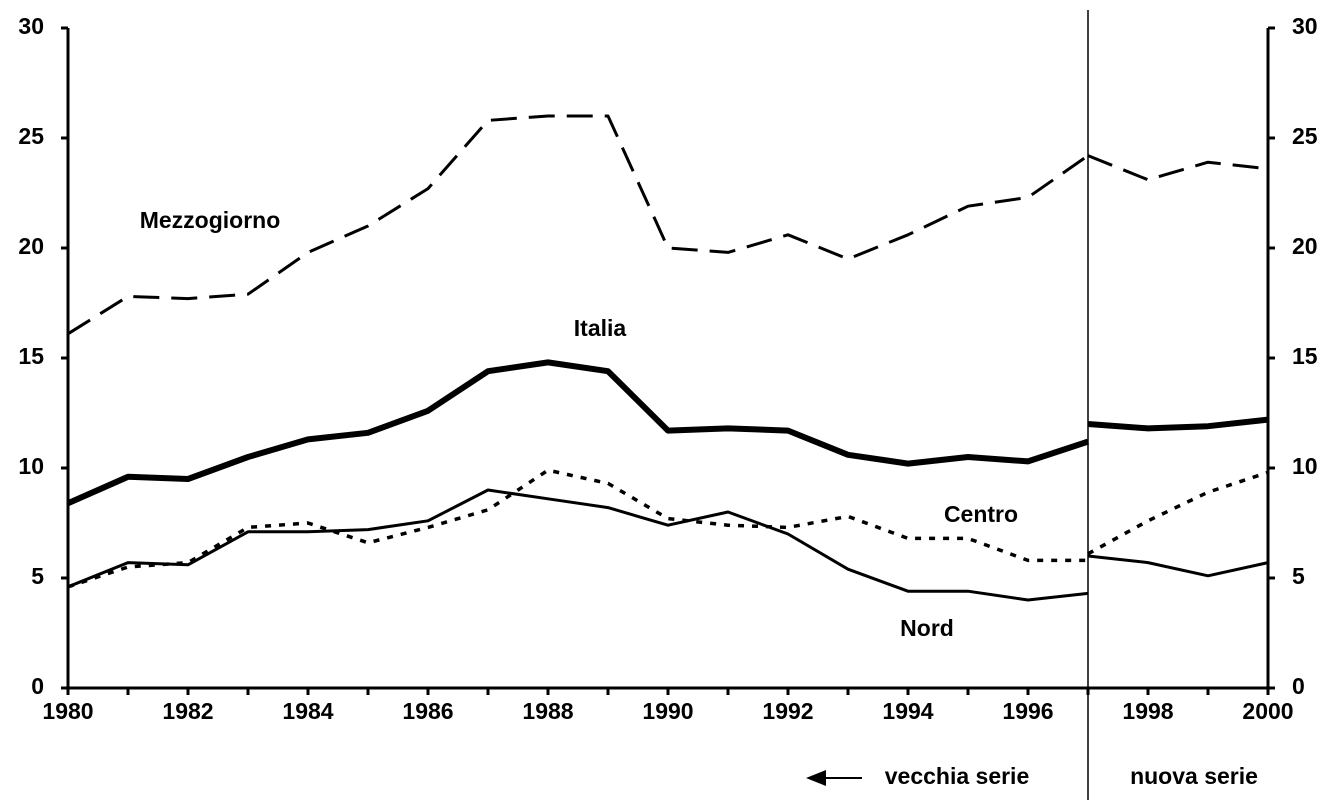 This screenshot has width=1328, height=800. What do you see at coordinates (31, 26) in the screenshot?
I see `y-tick-label: 30` at bounding box center [31, 26].